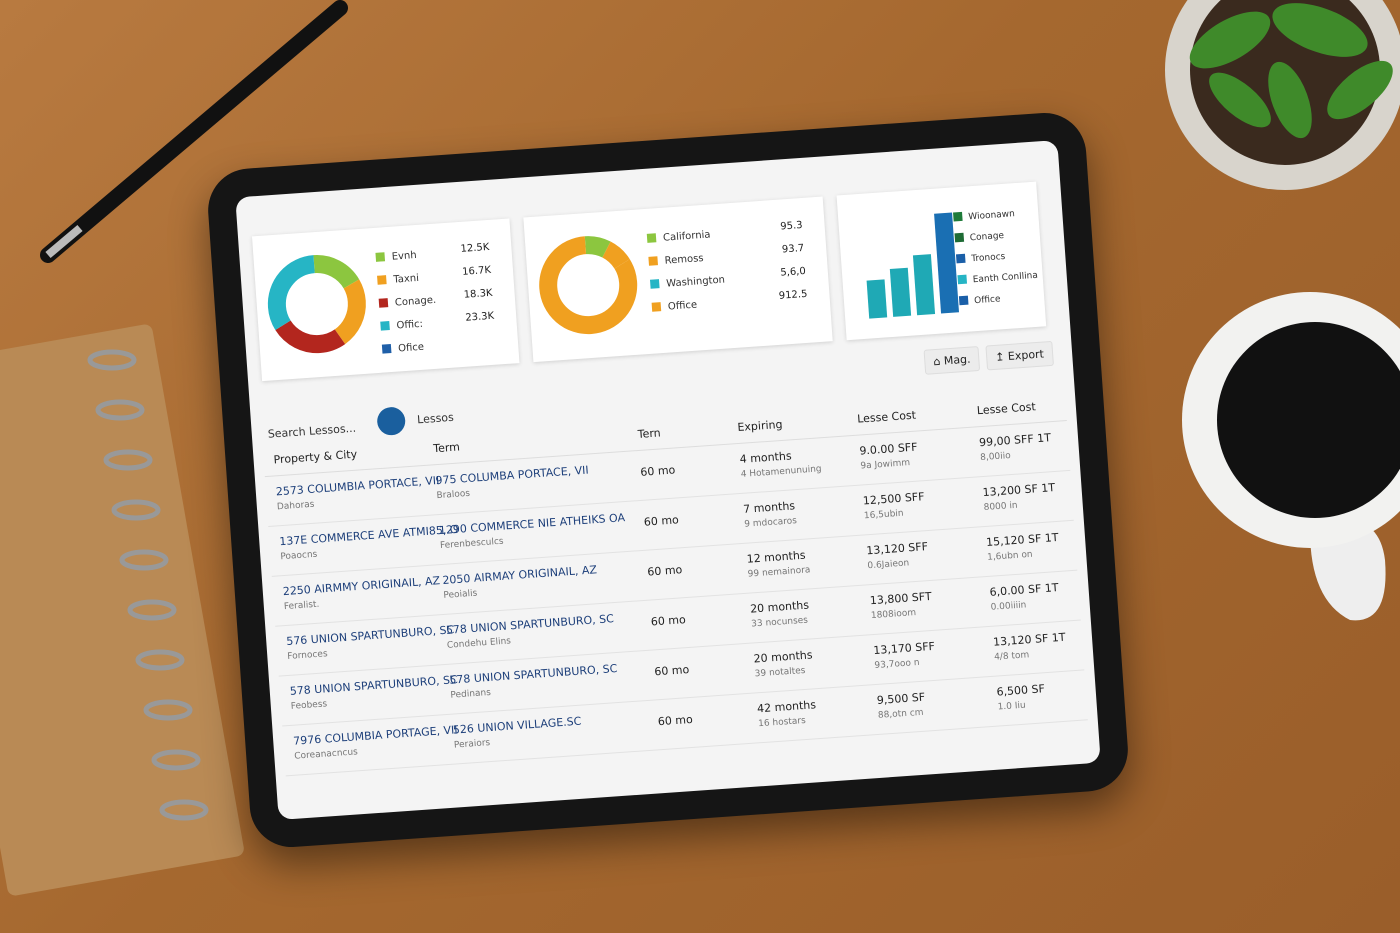 This screenshot has width=1400, height=933. I want to click on cell-sub: Fornoces, so click(307, 655).